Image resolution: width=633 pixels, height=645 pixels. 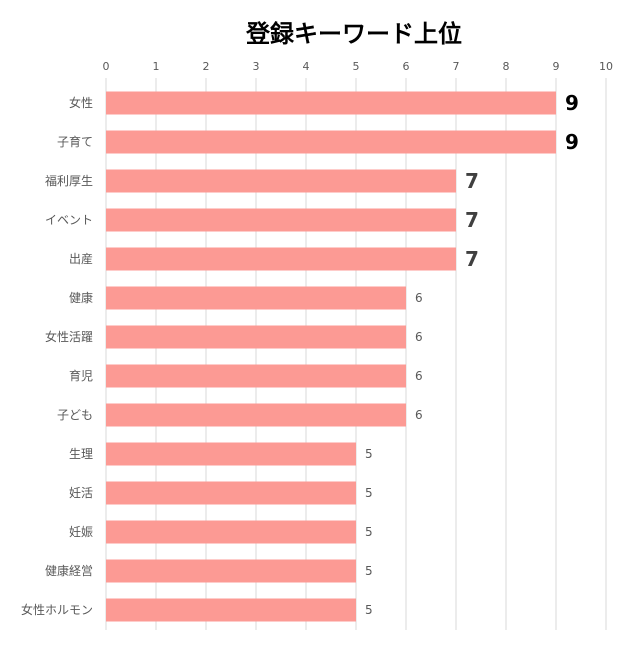 I want to click on x-tick-label: 10, so click(x=606, y=66).